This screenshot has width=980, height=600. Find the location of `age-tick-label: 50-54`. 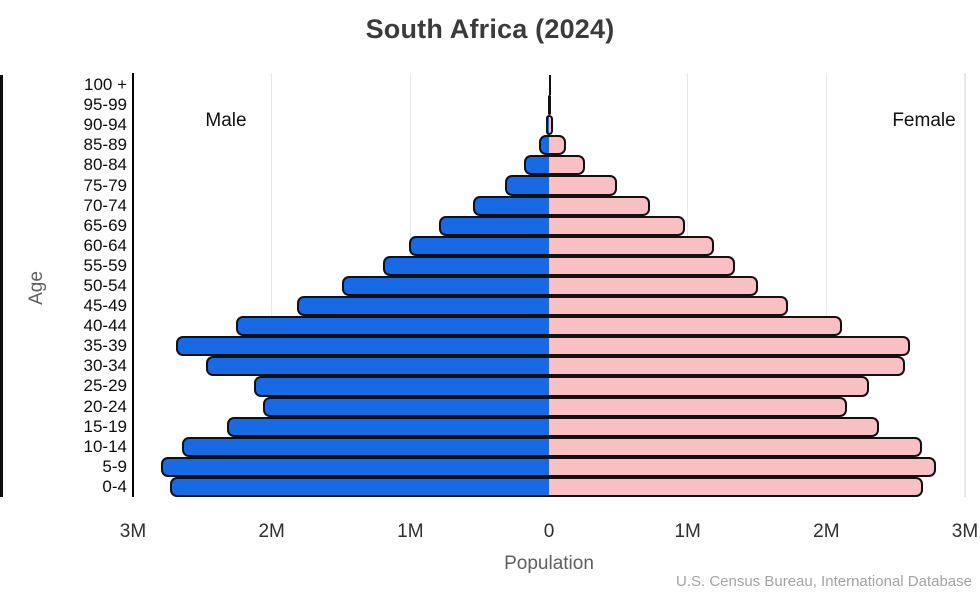

age-tick-label: 50-54 is located at coordinates (105, 285).